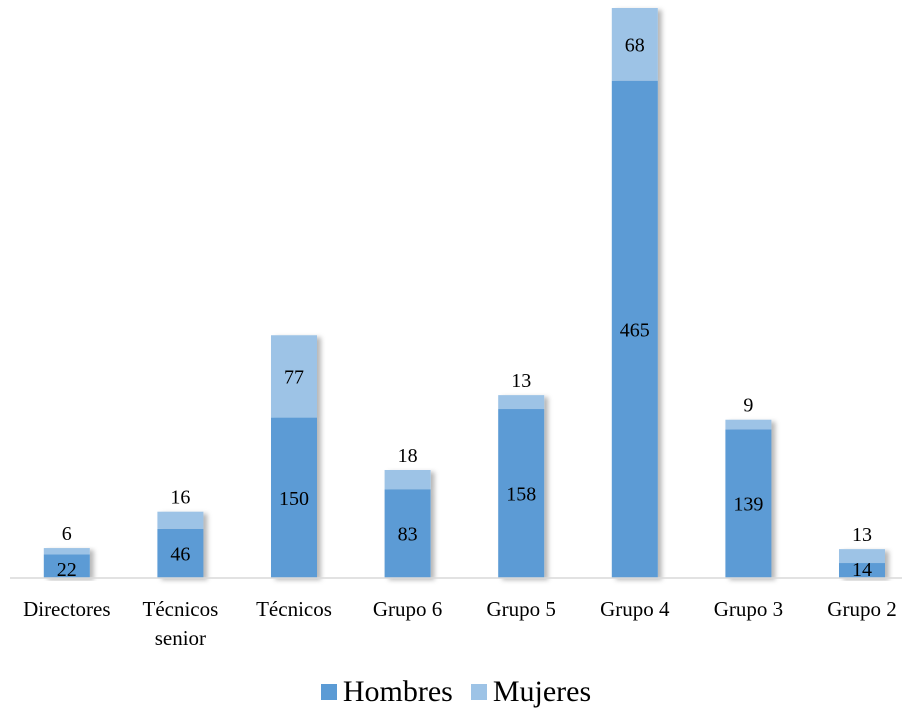  I want to click on legend-swatch-mujeres, so click(478, 692).